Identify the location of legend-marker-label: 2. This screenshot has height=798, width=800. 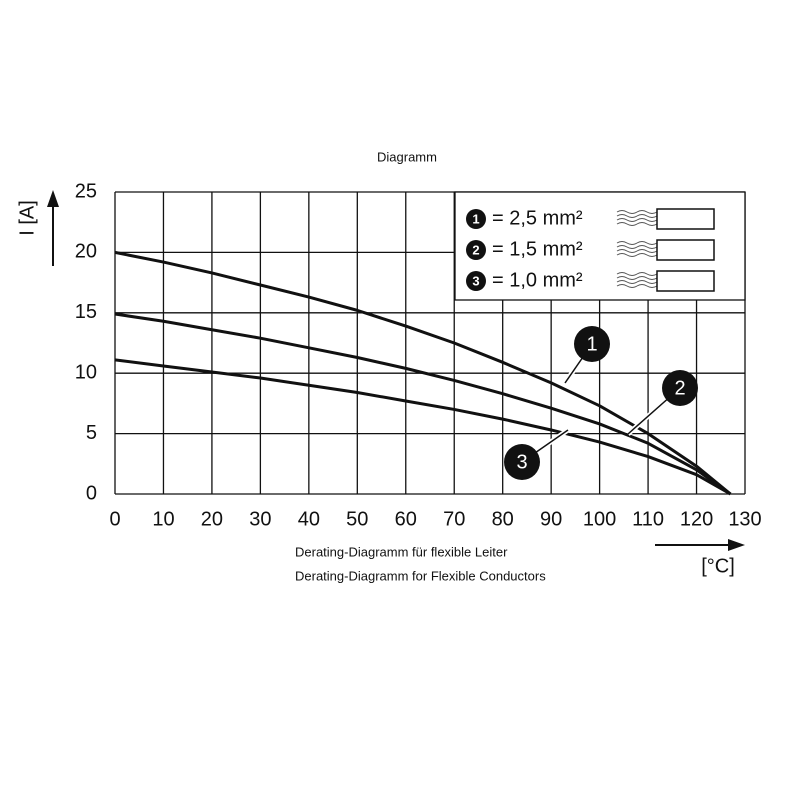
(475, 249).